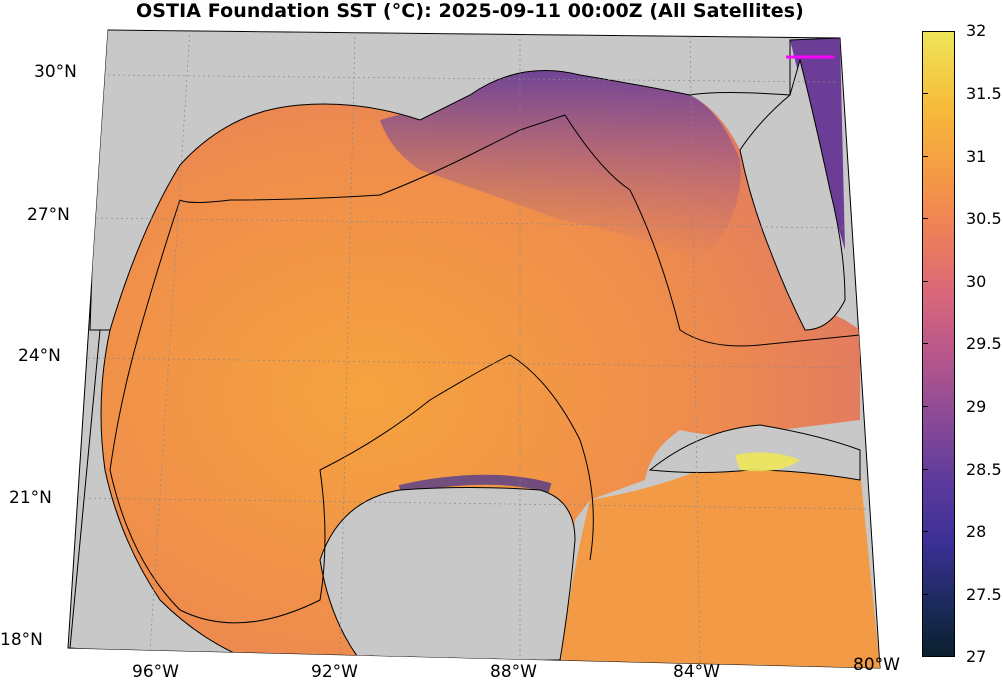  What do you see at coordinates (876, 665) in the screenshot?
I see `lon-label-80w: 80°W` at bounding box center [876, 665].